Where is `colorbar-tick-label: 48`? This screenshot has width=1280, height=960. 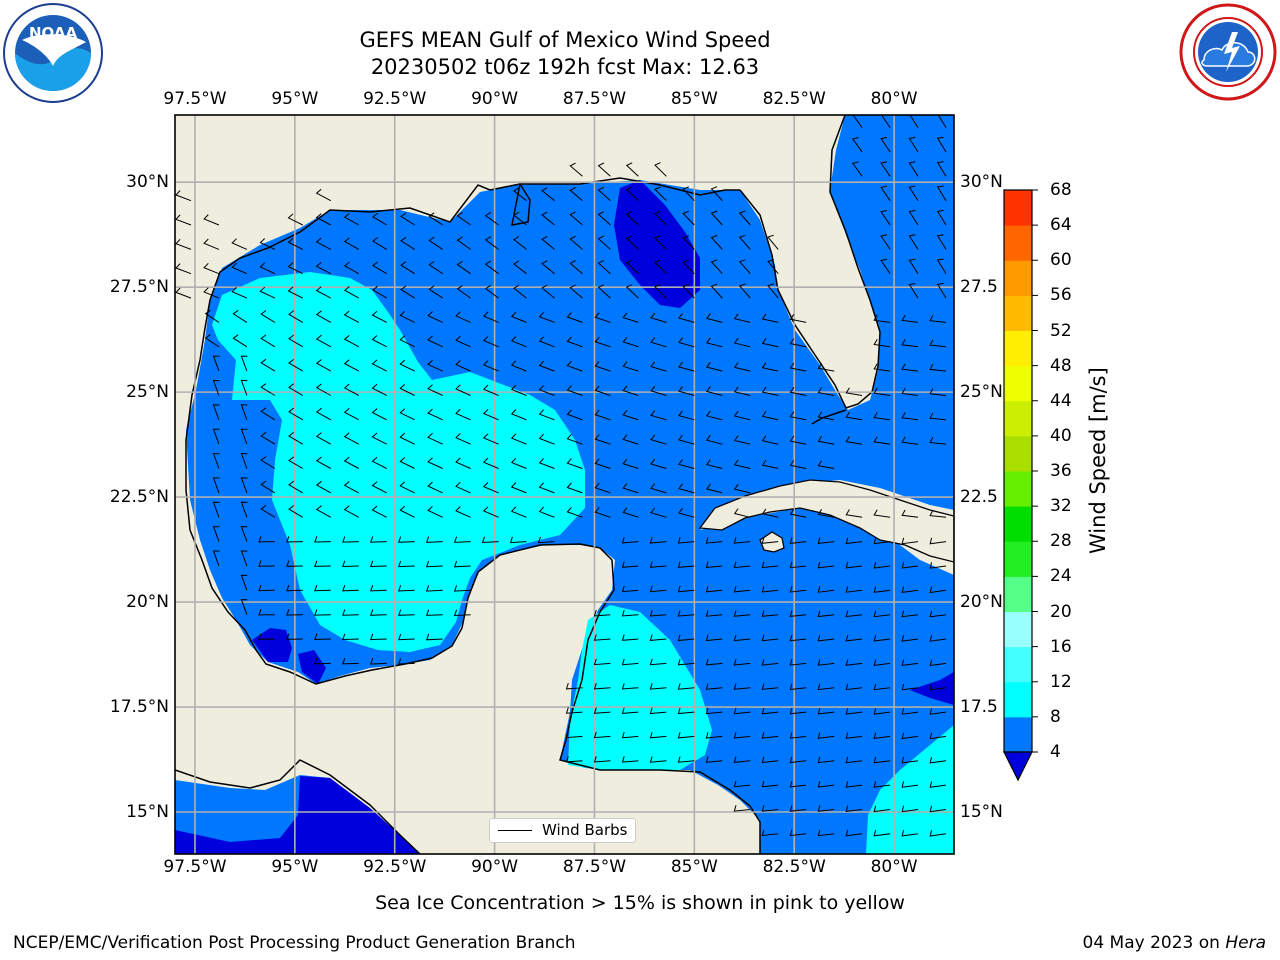 colorbar-tick-label: 48 is located at coordinates (1061, 365).